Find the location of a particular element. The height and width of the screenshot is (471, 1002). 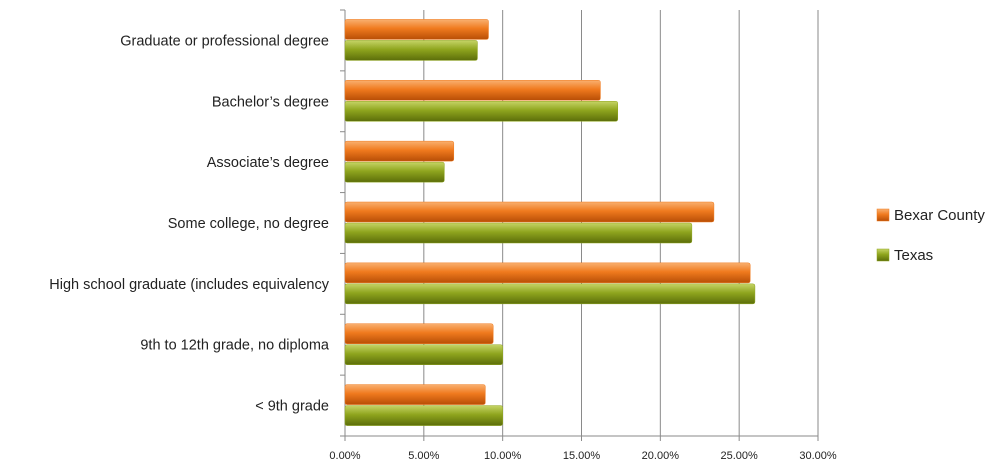

category-label: < 9th grade is located at coordinates (292, 407).